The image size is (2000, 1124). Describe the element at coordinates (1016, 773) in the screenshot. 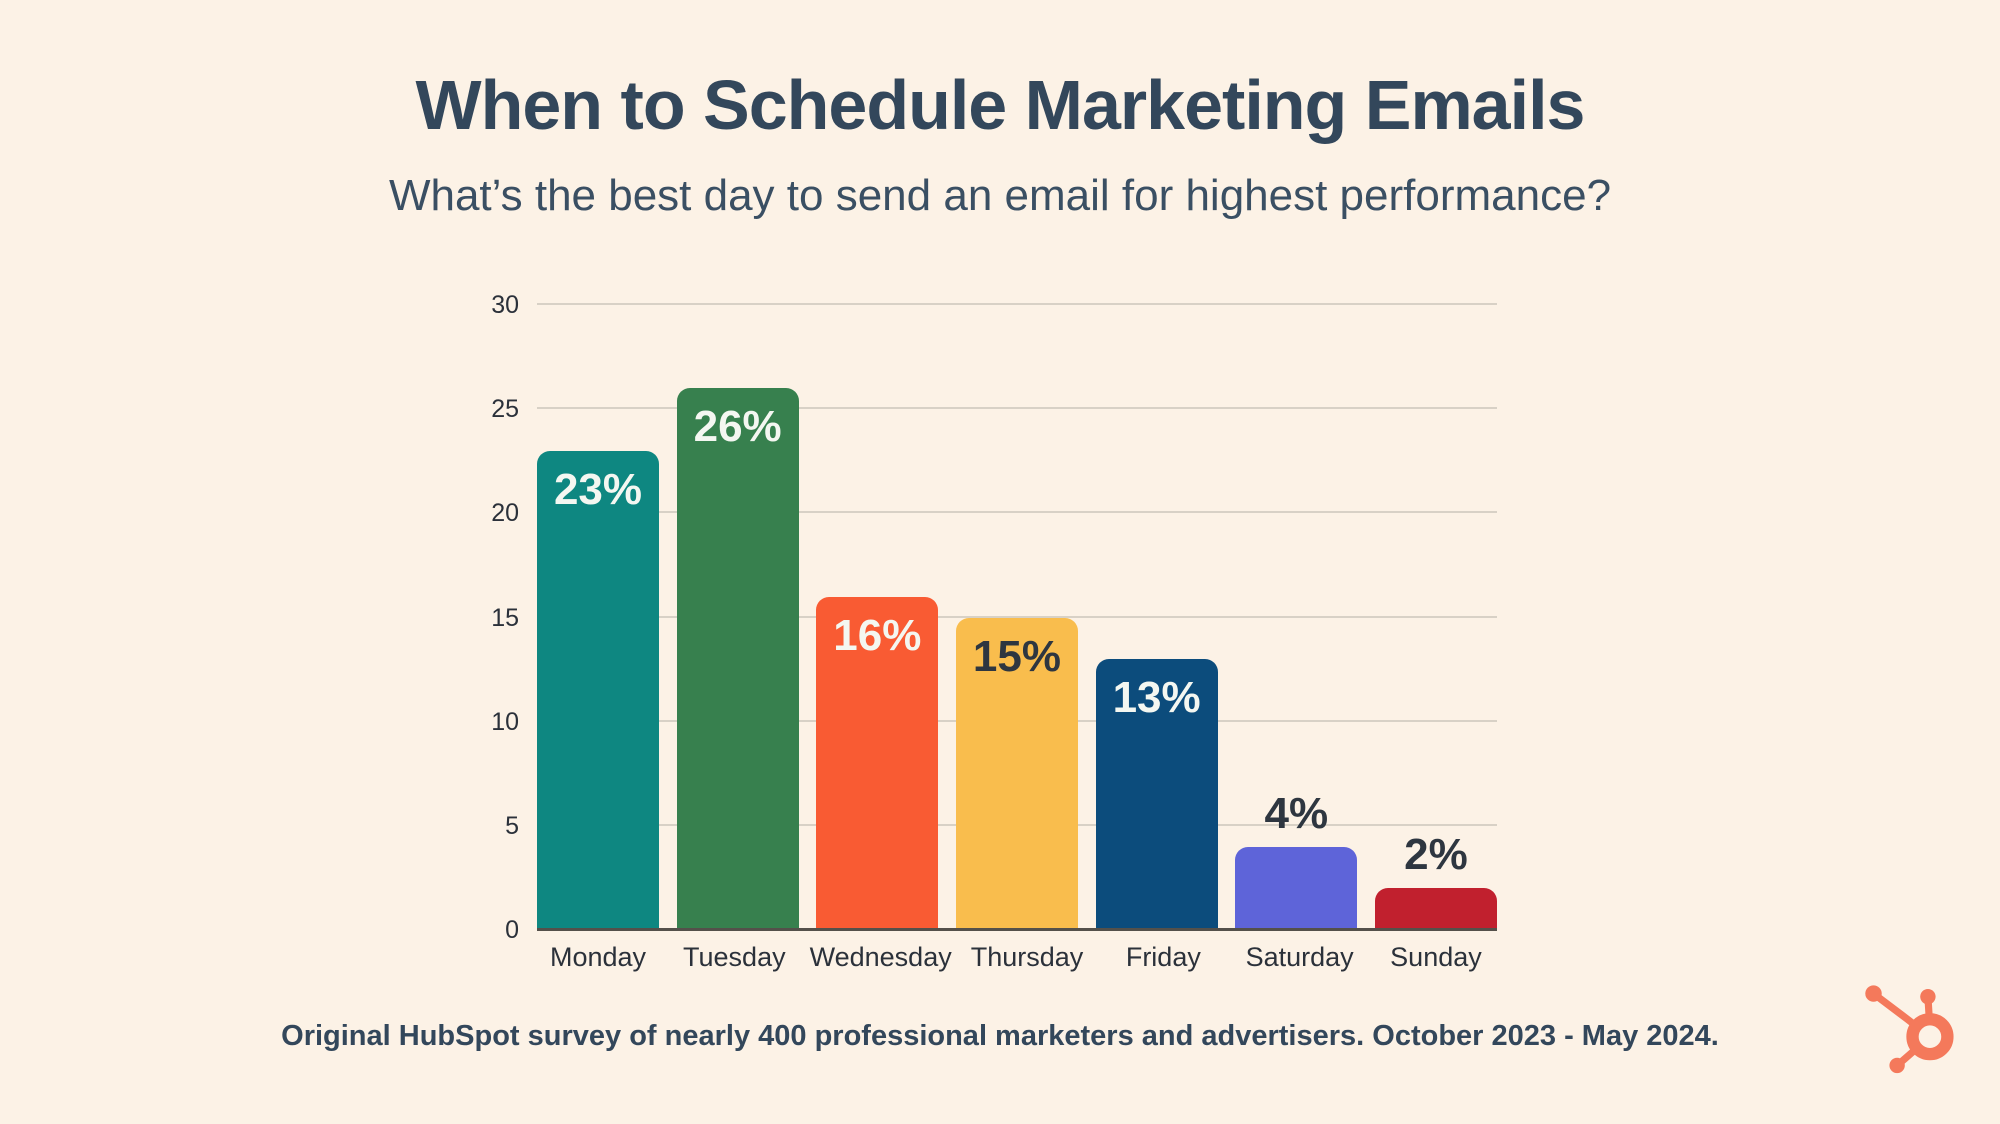

I see `bar-thursday: 15%` at that location.